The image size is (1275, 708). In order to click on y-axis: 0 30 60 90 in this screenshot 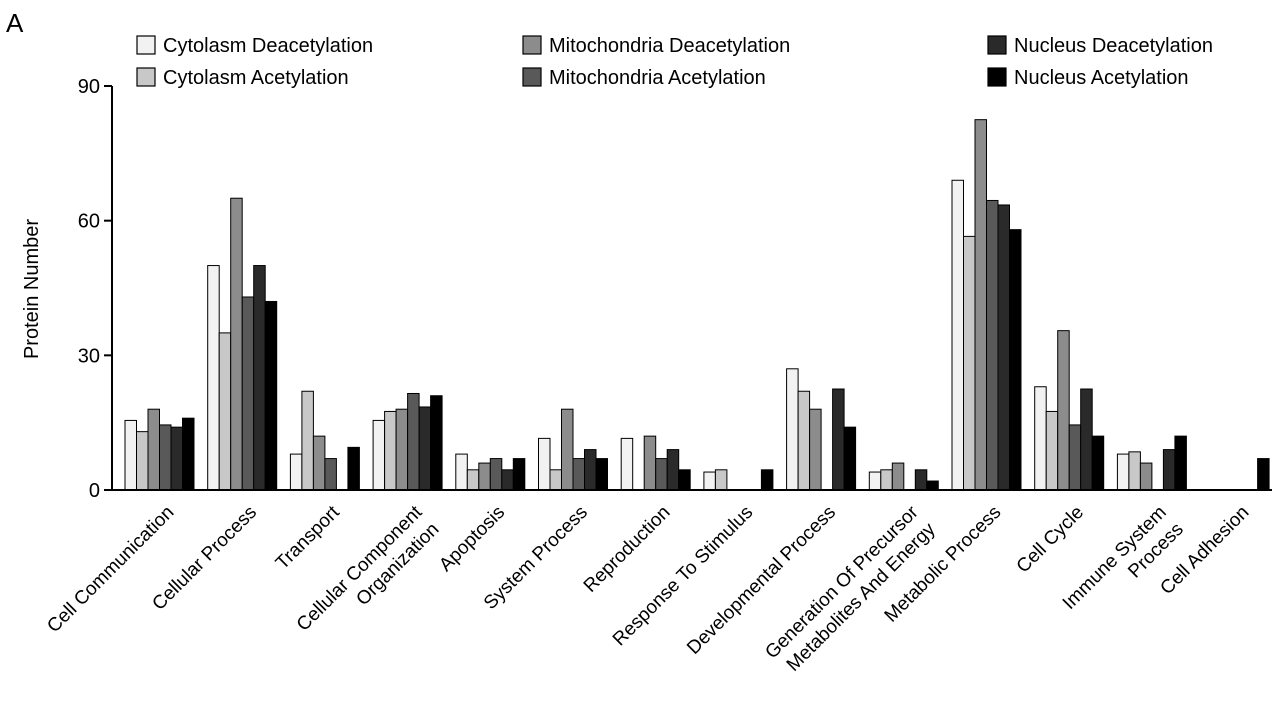, I will do `click(95, 289)`.